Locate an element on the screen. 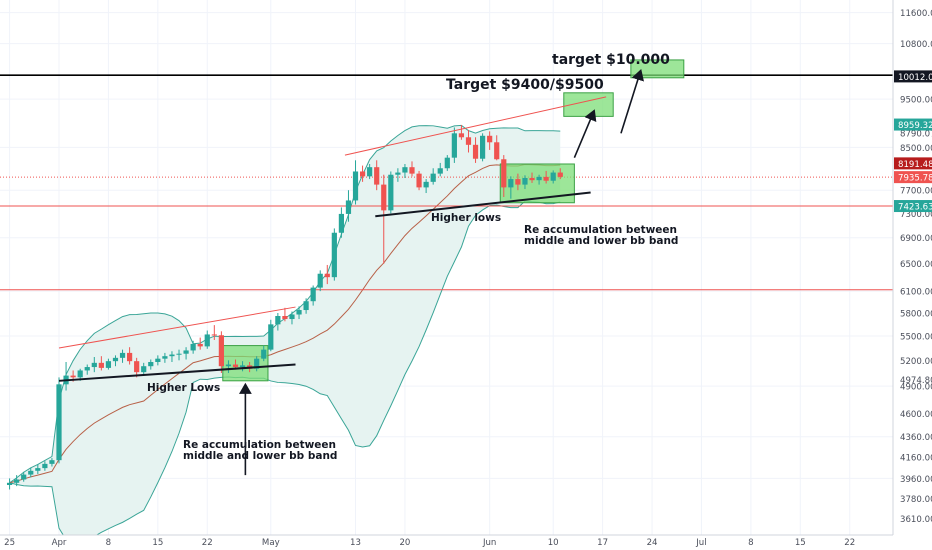  reacc-2-line-1: Re accumulation between is located at coordinates (600, 230).